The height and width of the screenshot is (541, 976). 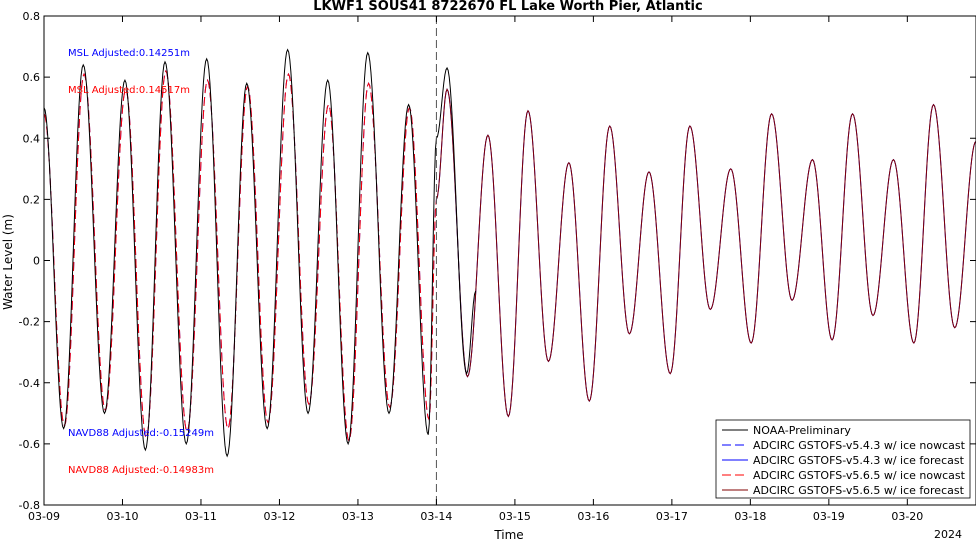 I want to click on x-axis-label: Time, so click(x=508, y=534).